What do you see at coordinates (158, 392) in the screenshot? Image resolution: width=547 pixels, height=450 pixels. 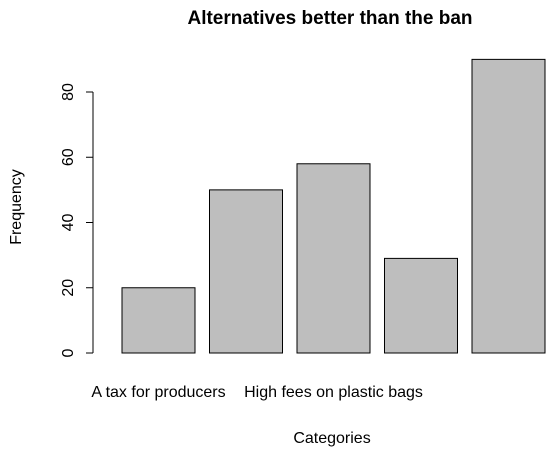 I see `x-tick-label: A tax for producers` at bounding box center [158, 392].